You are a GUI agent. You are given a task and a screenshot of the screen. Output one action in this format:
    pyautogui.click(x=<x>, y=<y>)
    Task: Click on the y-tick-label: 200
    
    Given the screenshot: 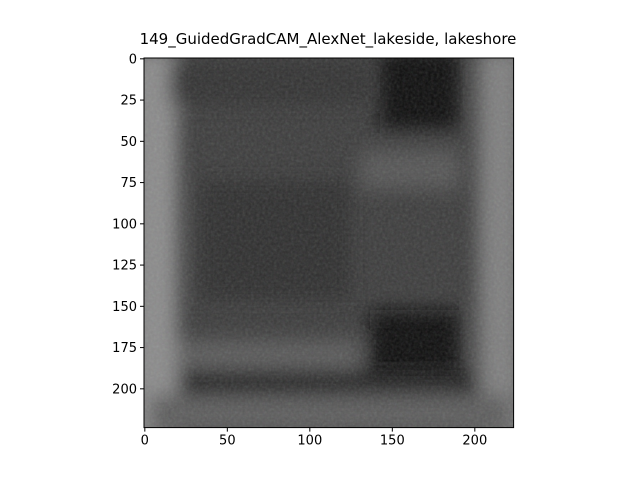 What is the action you would take?
    pyautogui.click(x=124, y=389)
    